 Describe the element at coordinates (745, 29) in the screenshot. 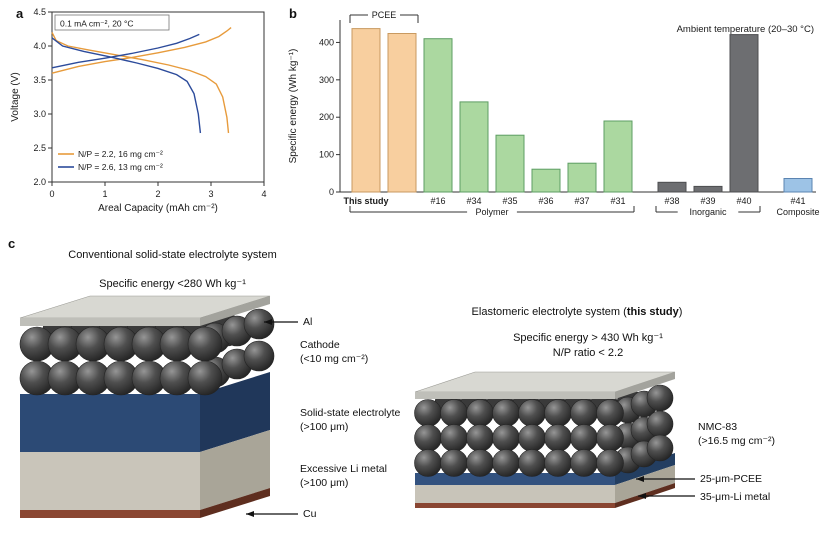

I see `temperature-annotation: Ambient temperature (20–30 °C)` at that location.